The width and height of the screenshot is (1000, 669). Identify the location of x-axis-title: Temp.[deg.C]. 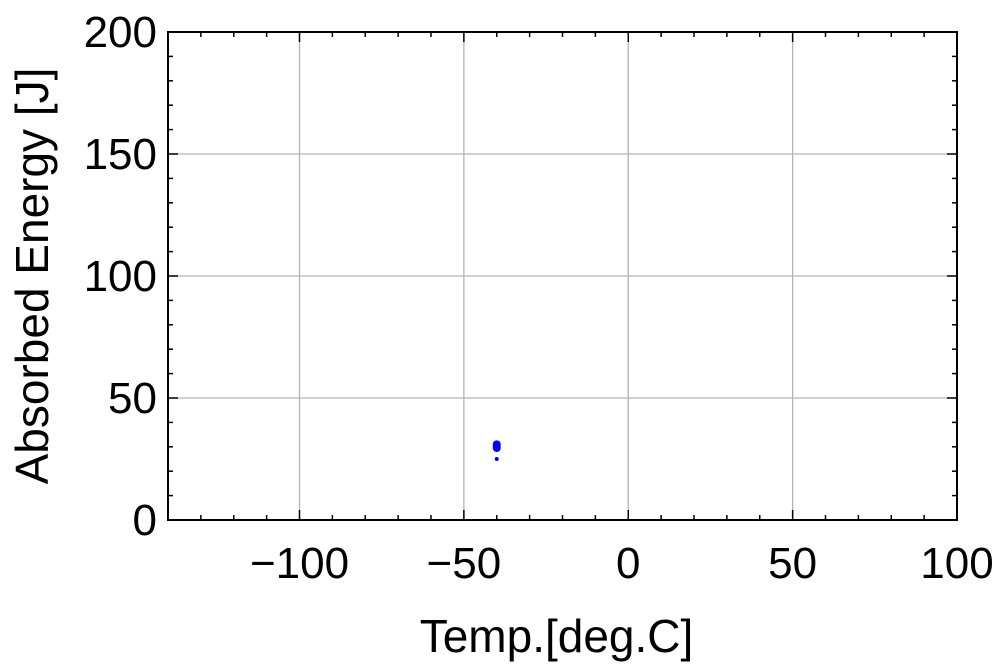
(557, 636).